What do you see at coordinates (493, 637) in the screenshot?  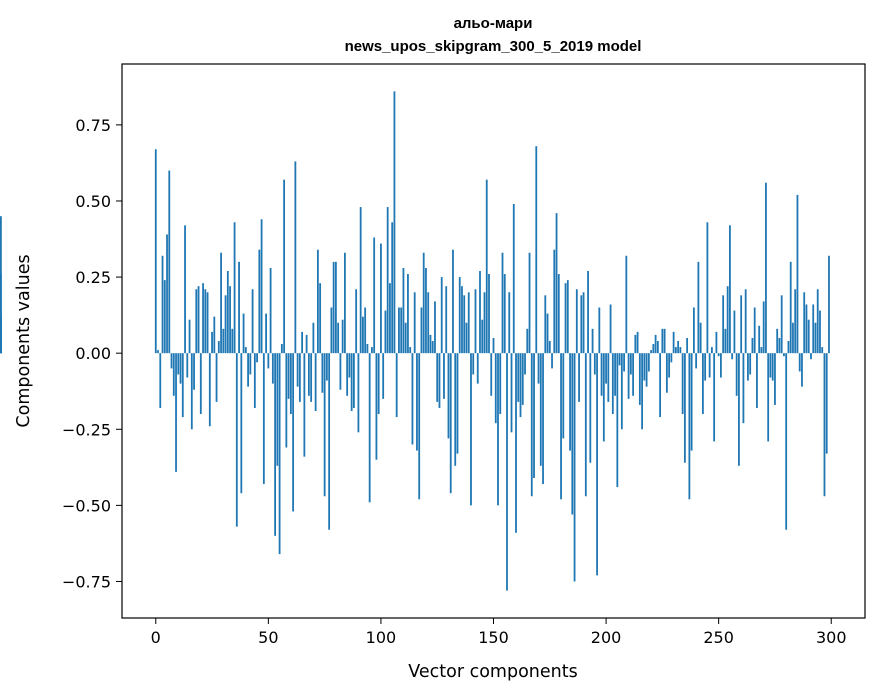 I see `x-tick-label: 150` at bounding box center [493, 637].